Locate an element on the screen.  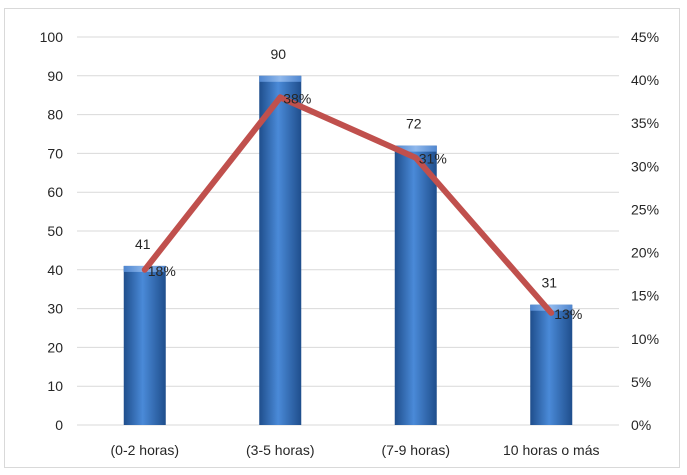
bar-data-label: 31 is located at coordinates (549, 283).